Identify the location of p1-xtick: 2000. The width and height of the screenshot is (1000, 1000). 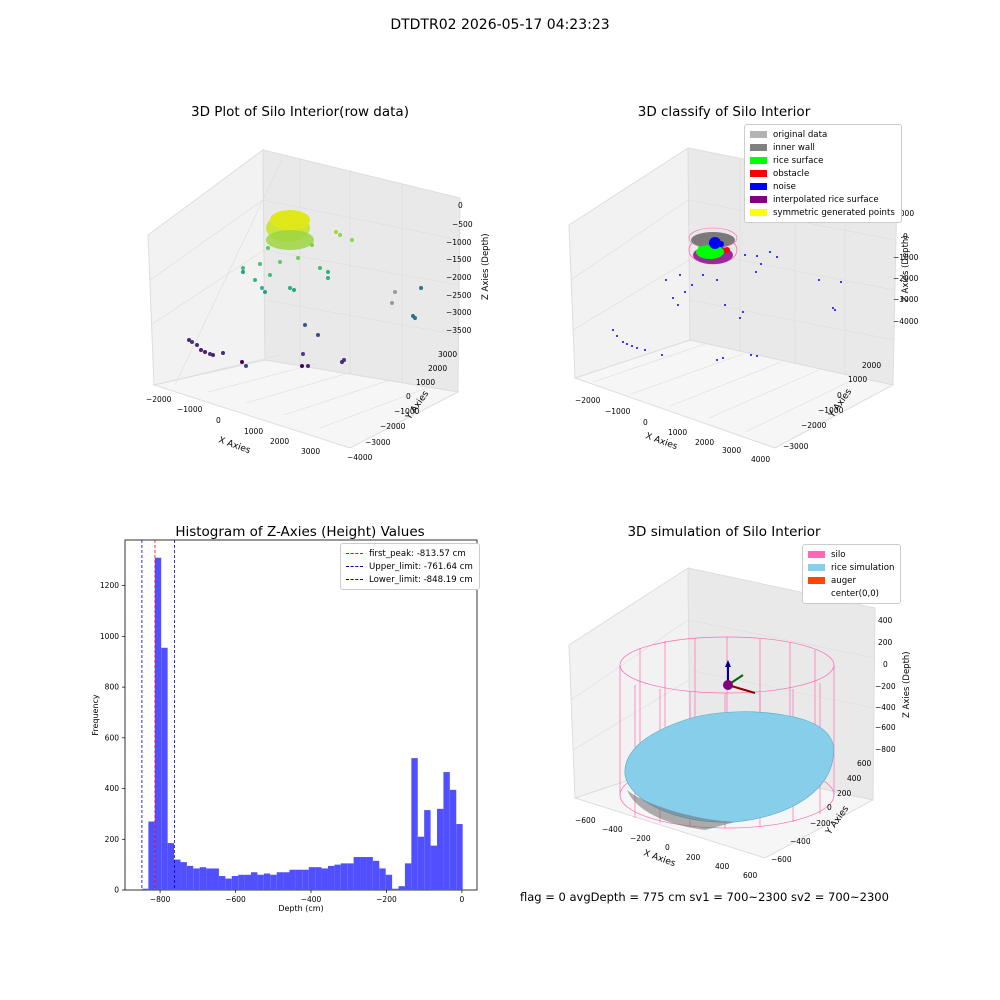
(279, 441).